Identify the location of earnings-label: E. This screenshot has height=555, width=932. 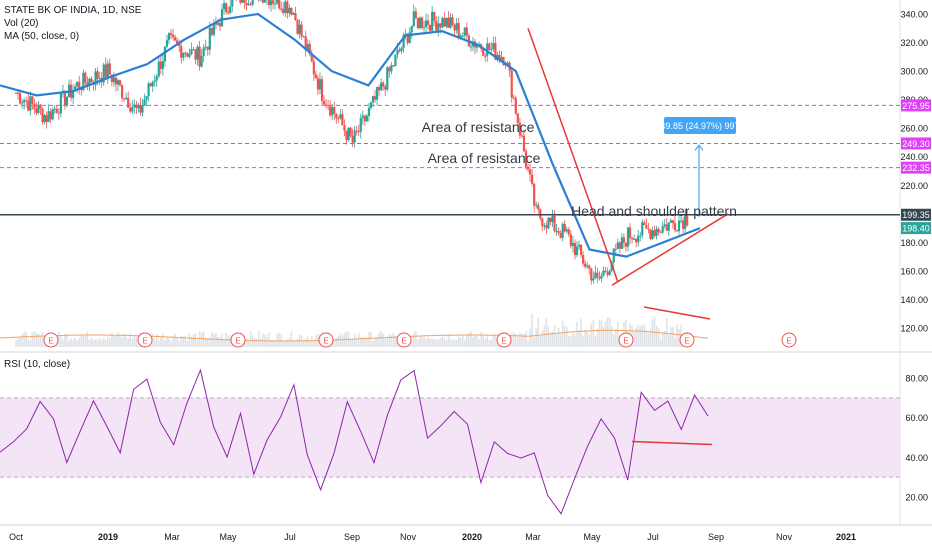
(788, 341).